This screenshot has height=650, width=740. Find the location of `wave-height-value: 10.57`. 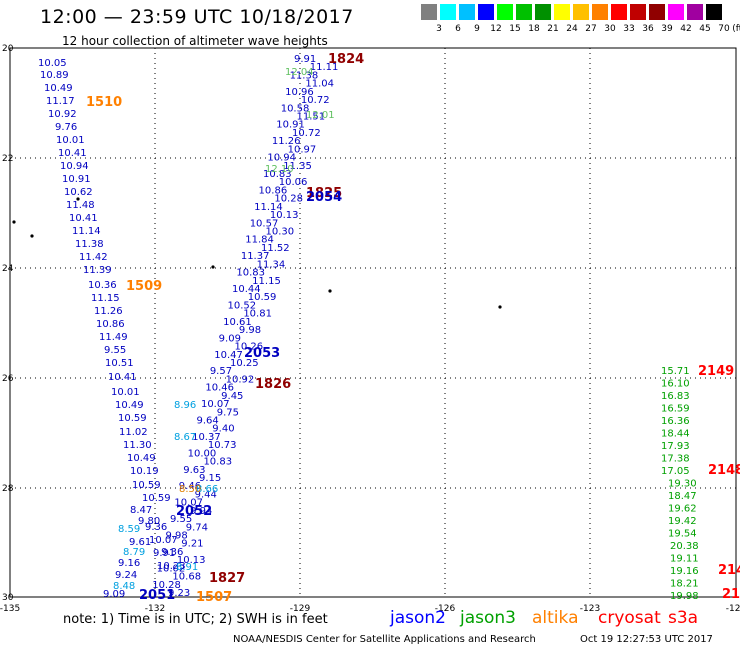

wave-height-value: 10.57 is located at coordinates (264, 223).